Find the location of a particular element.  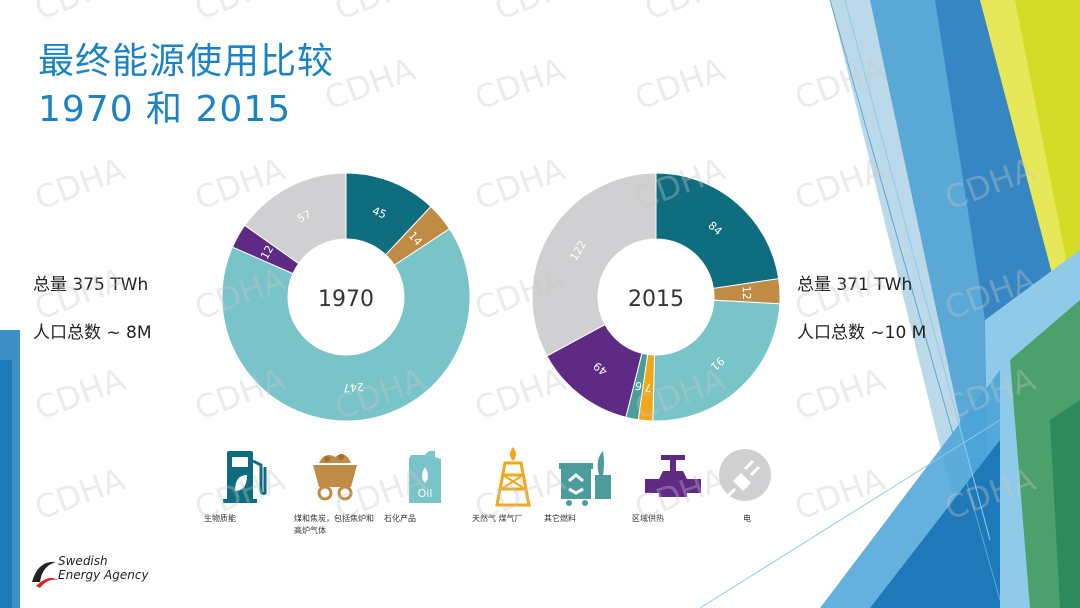

slice-label: 45 is located at coordinates (379, 212).